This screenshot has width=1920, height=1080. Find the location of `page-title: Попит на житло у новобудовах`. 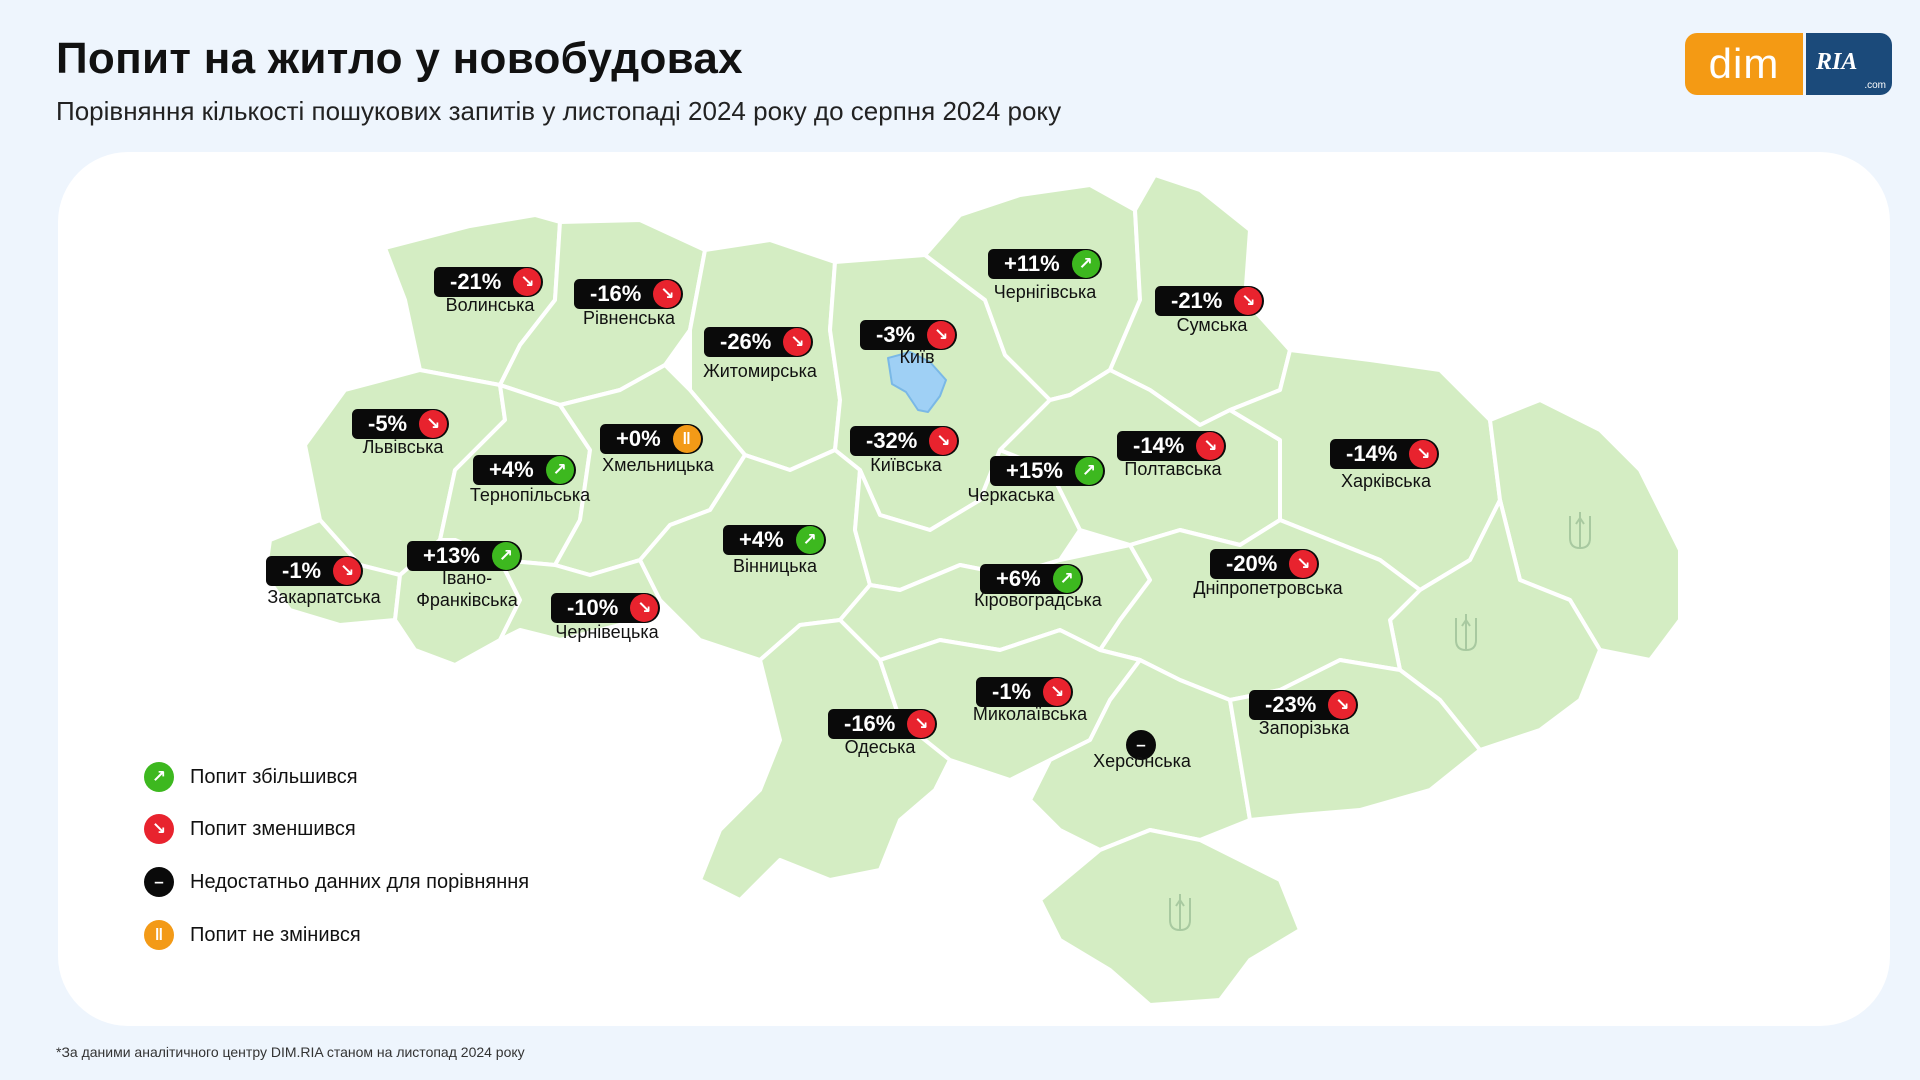

page-title: Попит на житло у новобудовах is located at coordinates (399, 58).